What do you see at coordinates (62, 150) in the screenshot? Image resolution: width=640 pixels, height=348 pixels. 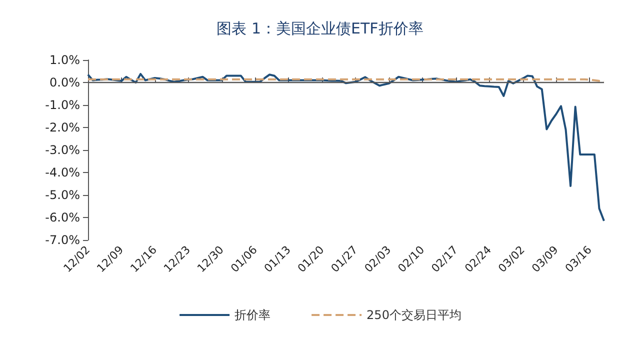 I see `y-tick-label: -3.0%` at bounding box center [62, 150].